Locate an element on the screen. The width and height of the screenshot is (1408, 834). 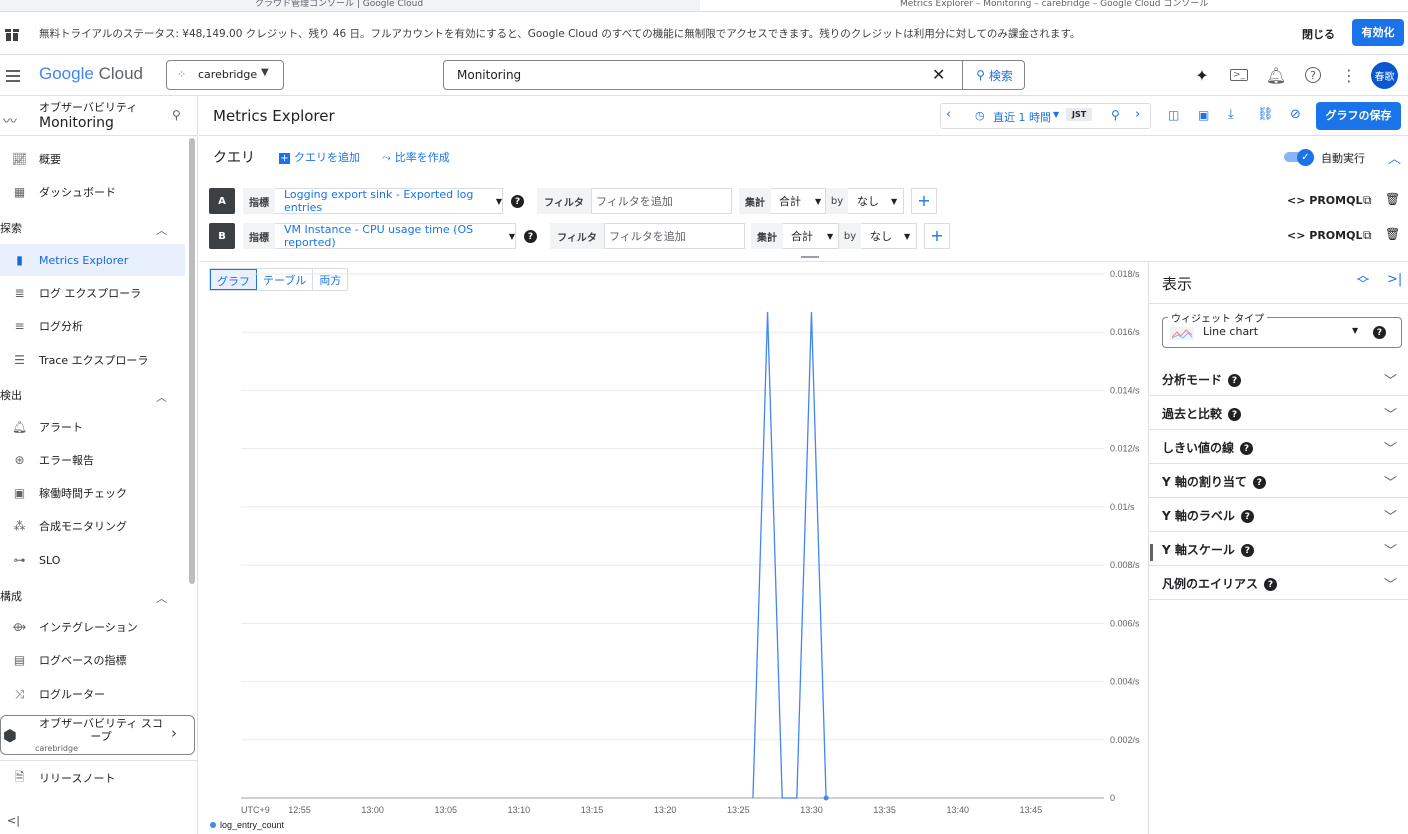
observability-scope-card: ⬢ オブザーバビリティ スコープ carebridge › is located at coordinates (97, 735).